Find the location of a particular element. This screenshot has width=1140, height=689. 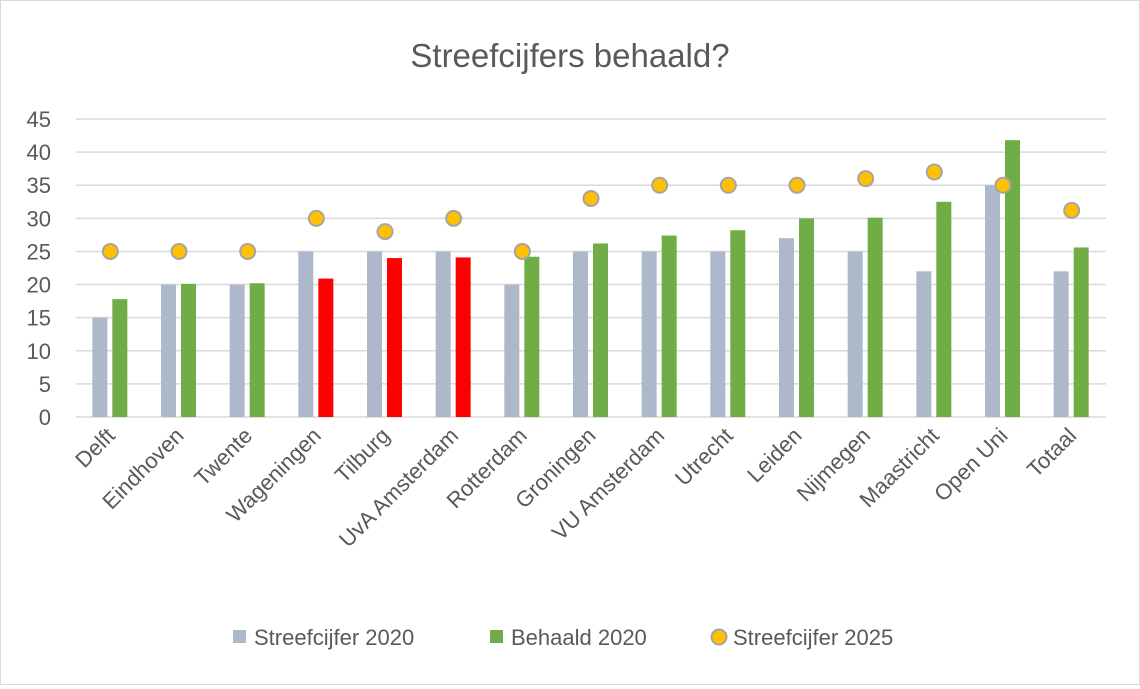

x-tick-label: Delft is located at coordinates (95, 448).